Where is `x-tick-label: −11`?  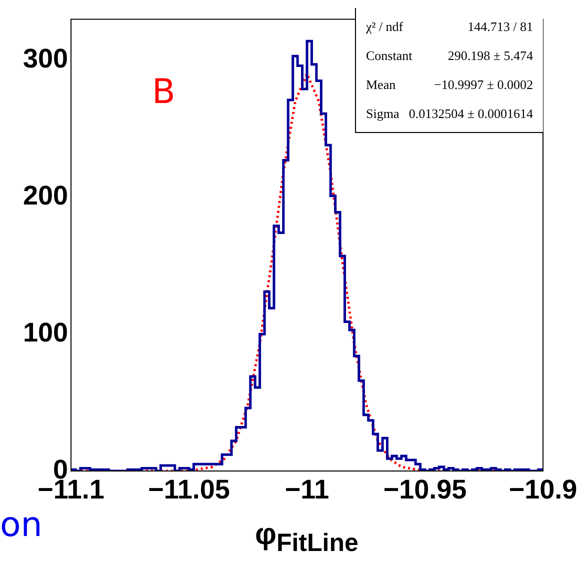 x-tick-label: −11 is located at coordinates (307, 489).